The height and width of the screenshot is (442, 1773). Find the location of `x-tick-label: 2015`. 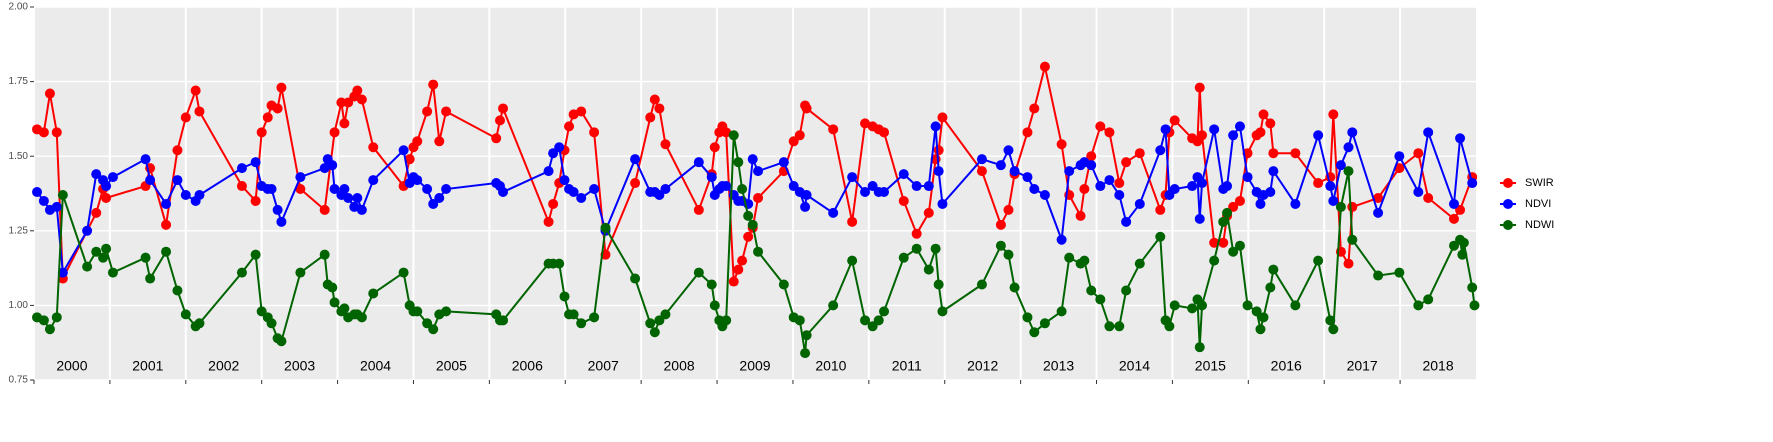

x-tick-label: 2015 is located at coordinates (1210, 366).